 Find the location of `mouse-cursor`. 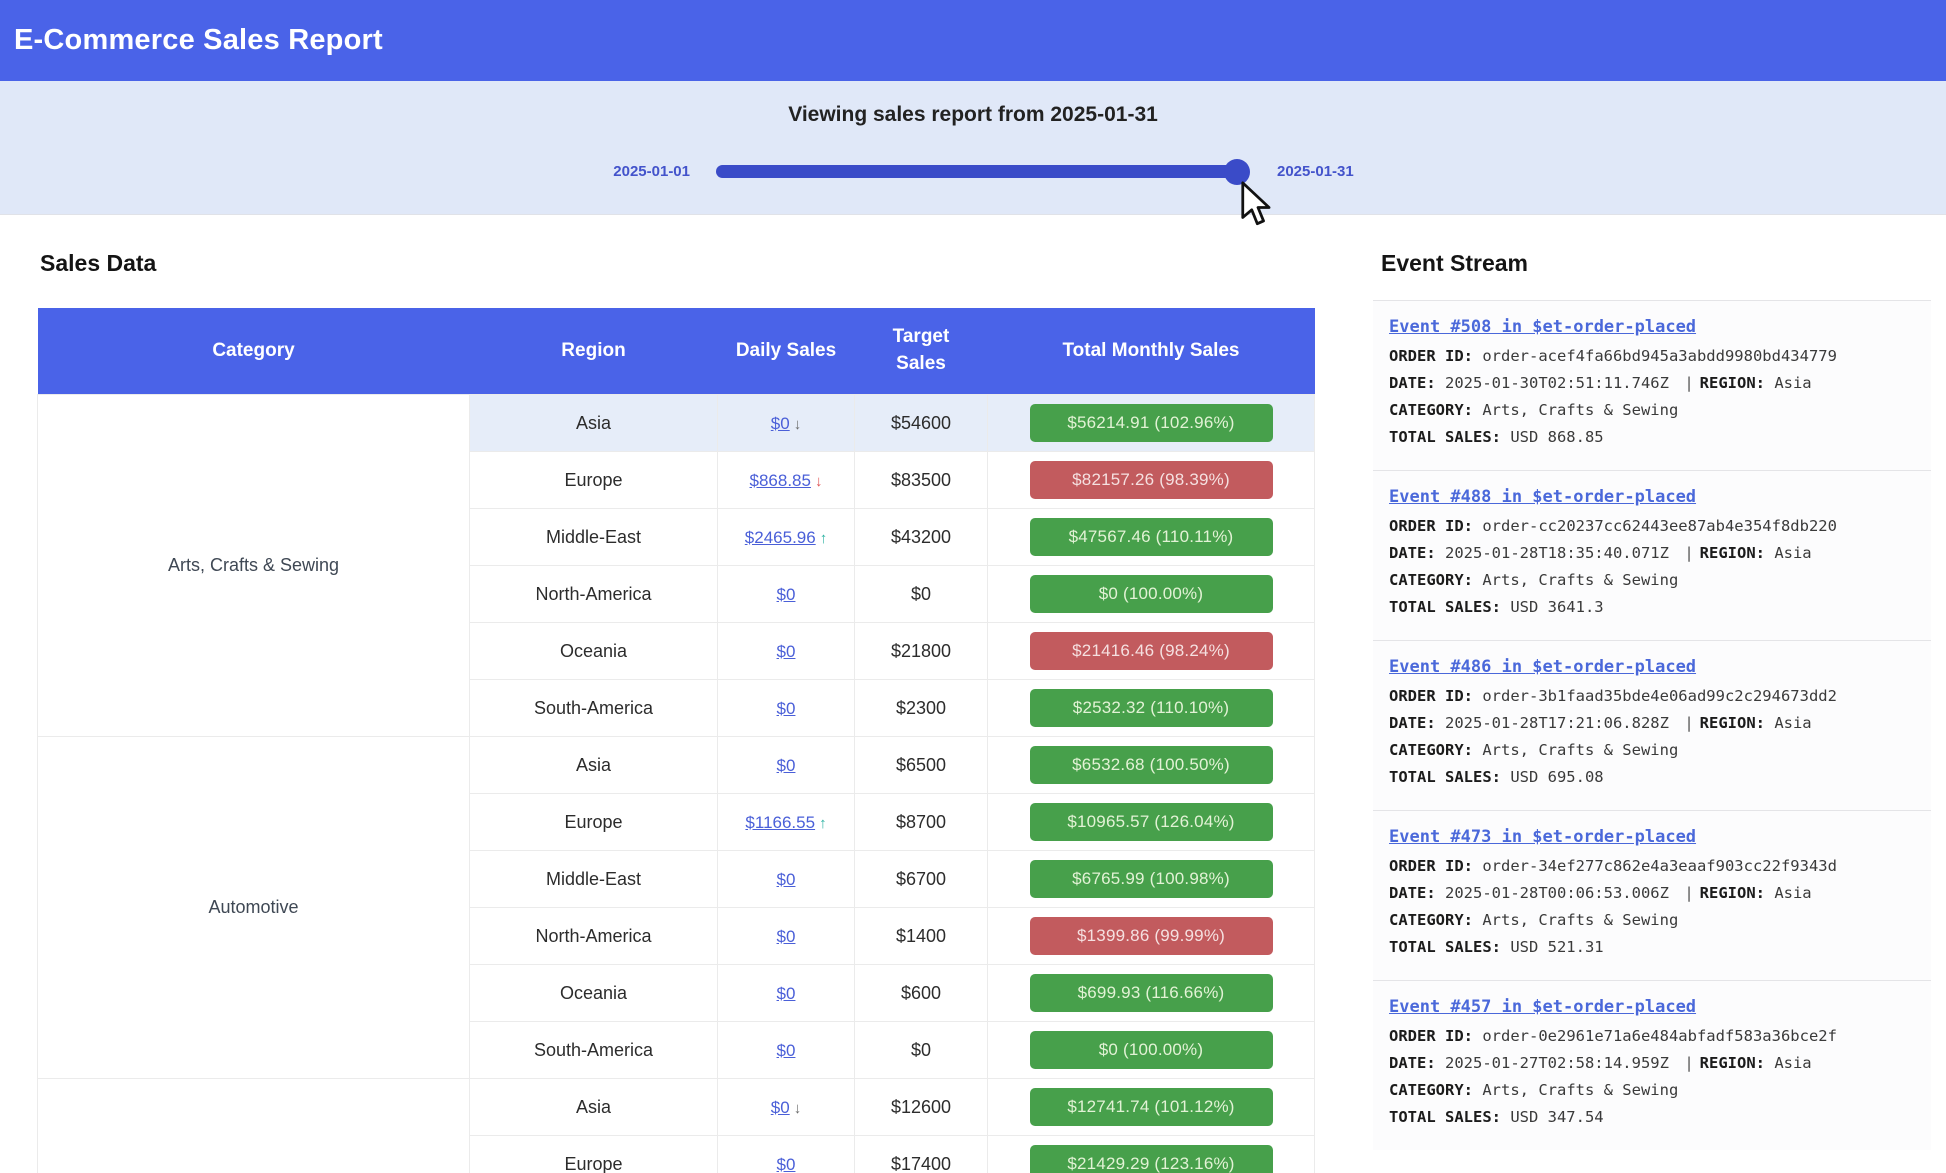

mouse-cursor is located at coordinates (1256, 203).